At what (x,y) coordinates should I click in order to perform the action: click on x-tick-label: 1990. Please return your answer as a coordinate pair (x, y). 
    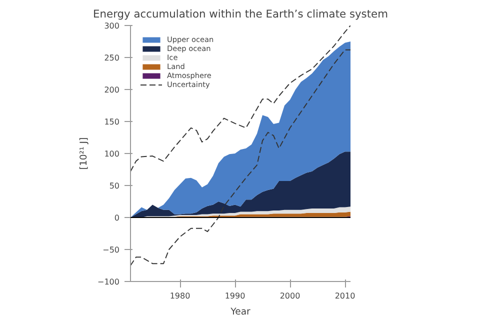
    Looking at the image, I should click on (235, 296).